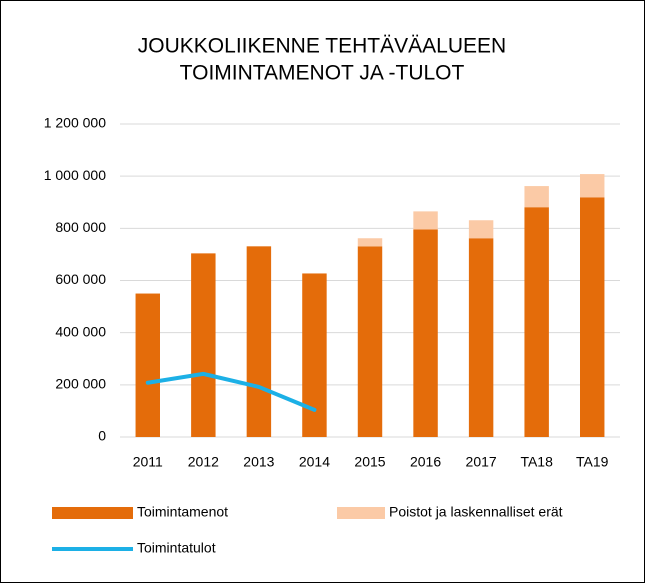  Describe the element at coordinates (176, 548) in the screenshot. I see `legend-label: Toimintatulot` at that location.